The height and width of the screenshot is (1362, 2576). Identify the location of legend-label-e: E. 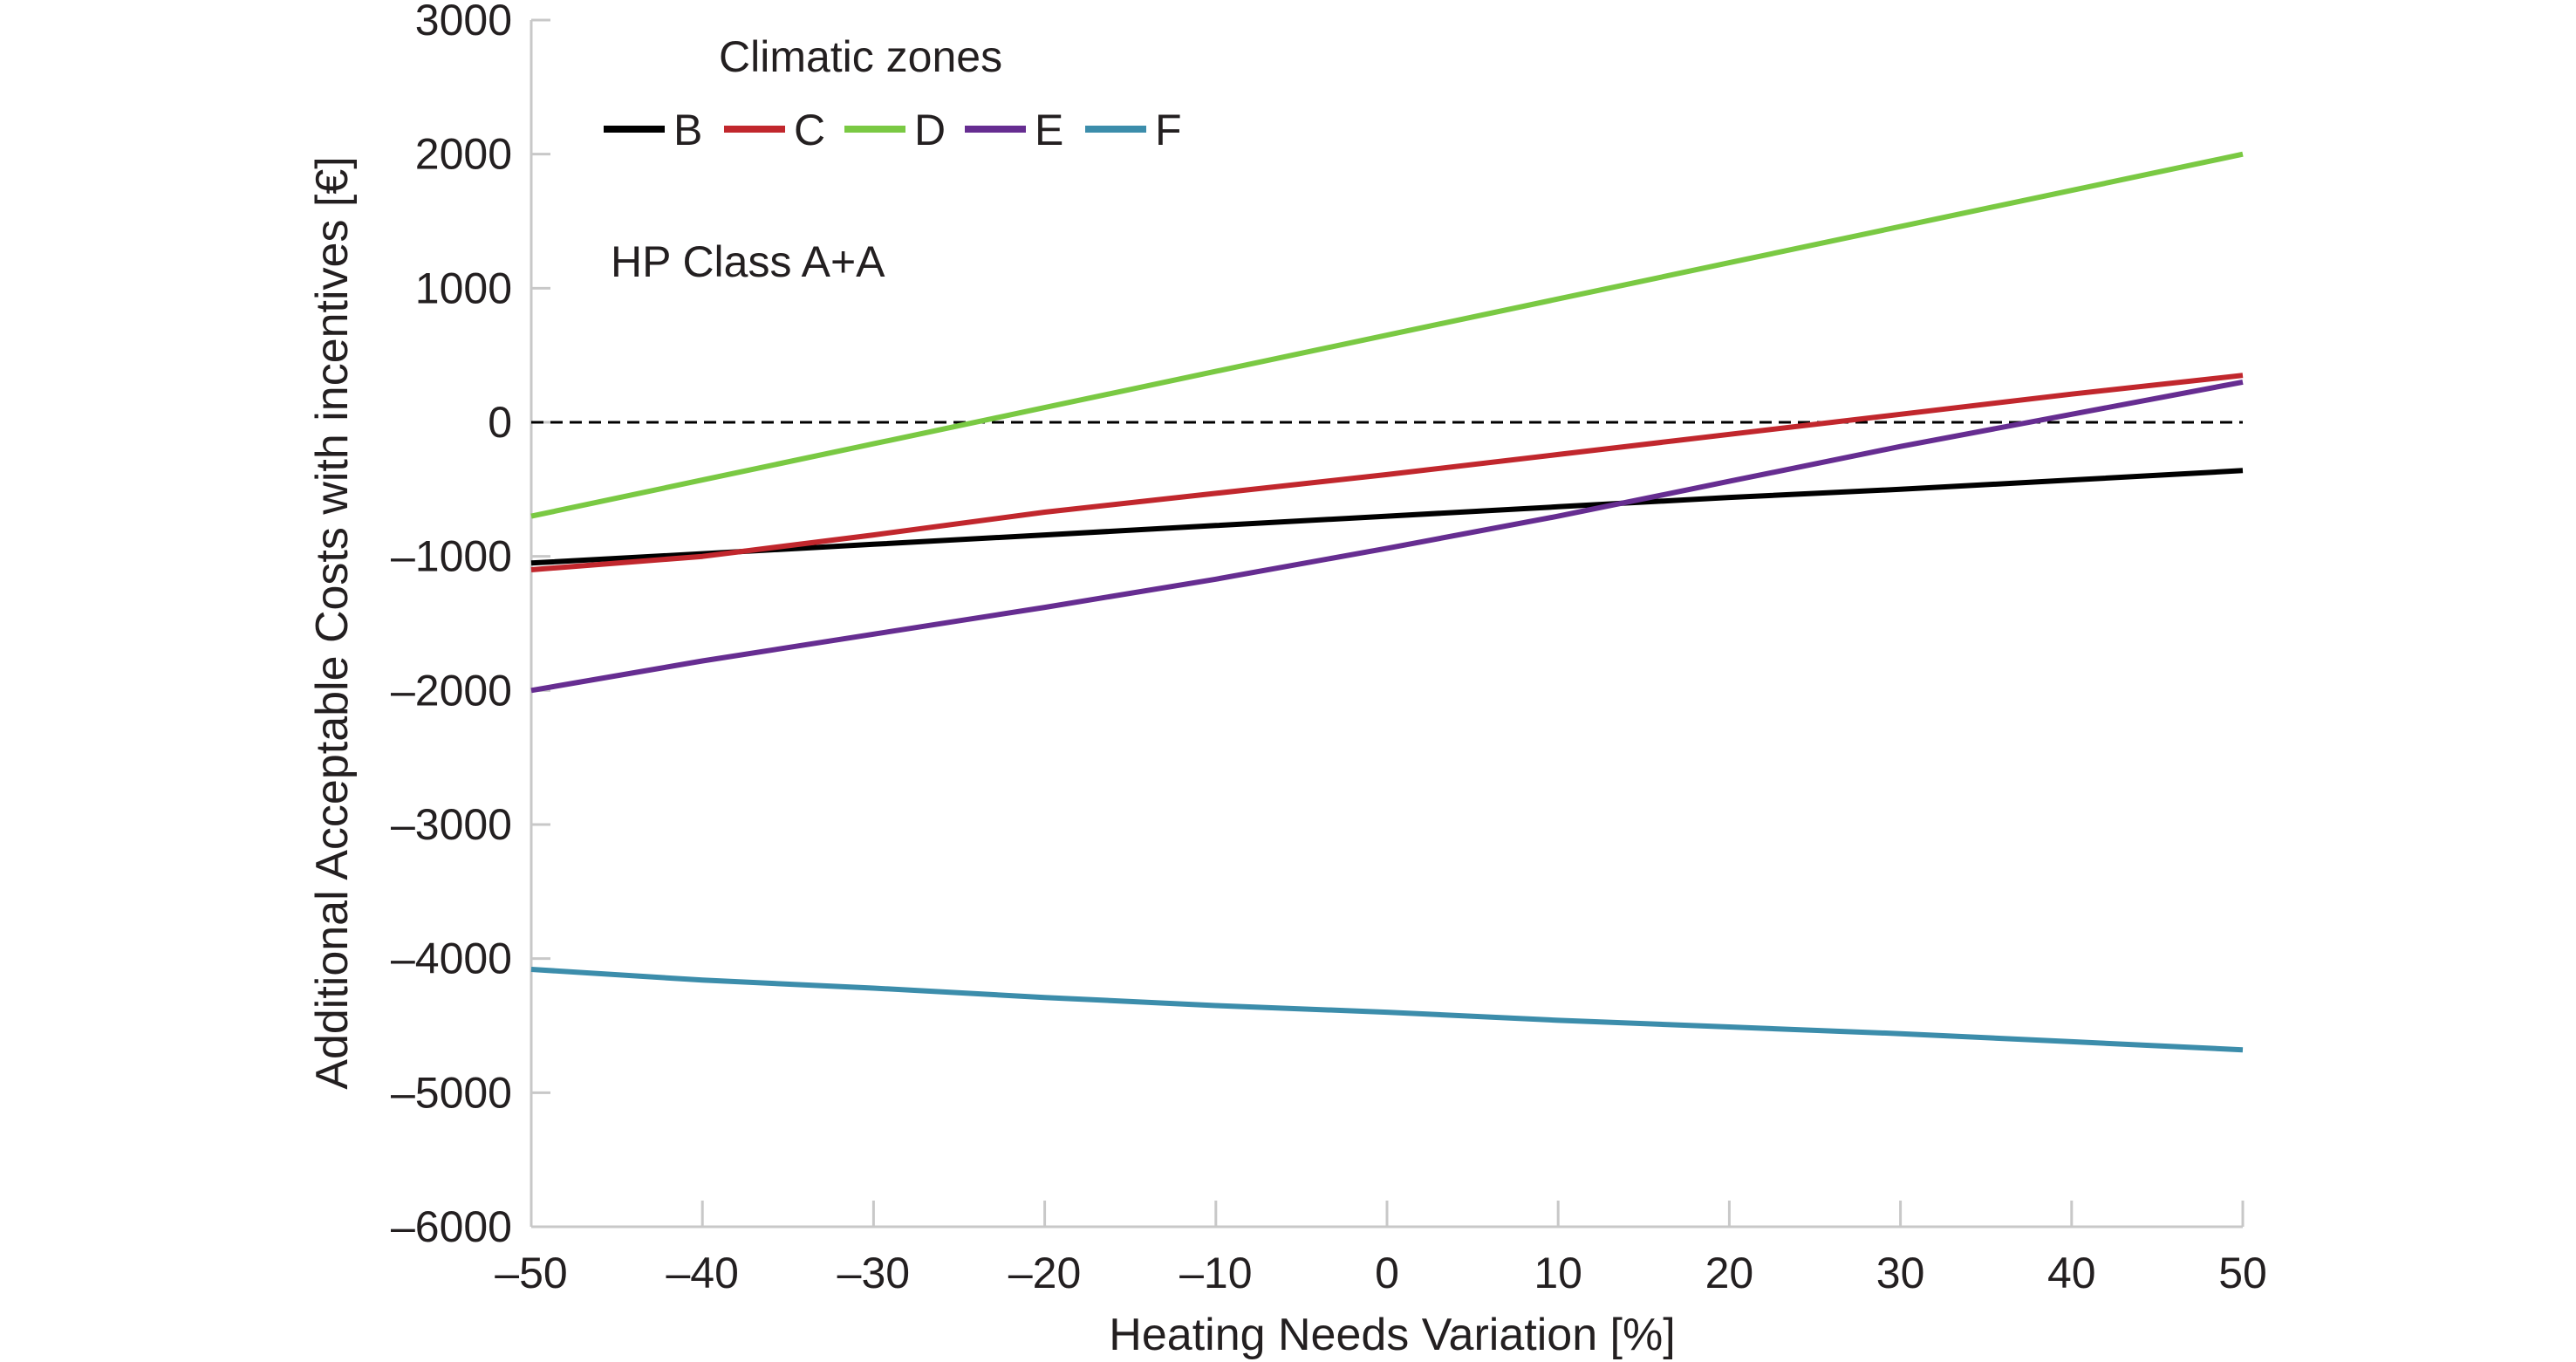
(1049, 130).